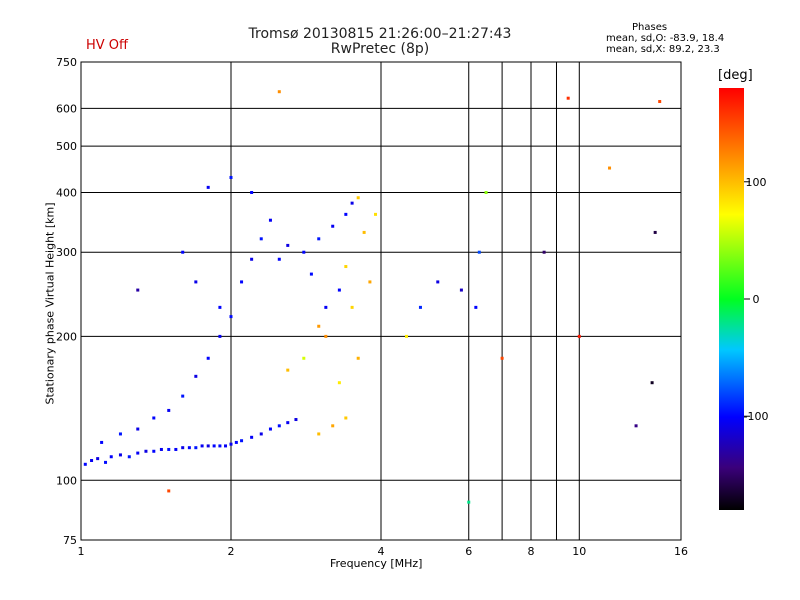 This screenshot has height=600, width=800. I want to click on colorbar, so click(731, 299).